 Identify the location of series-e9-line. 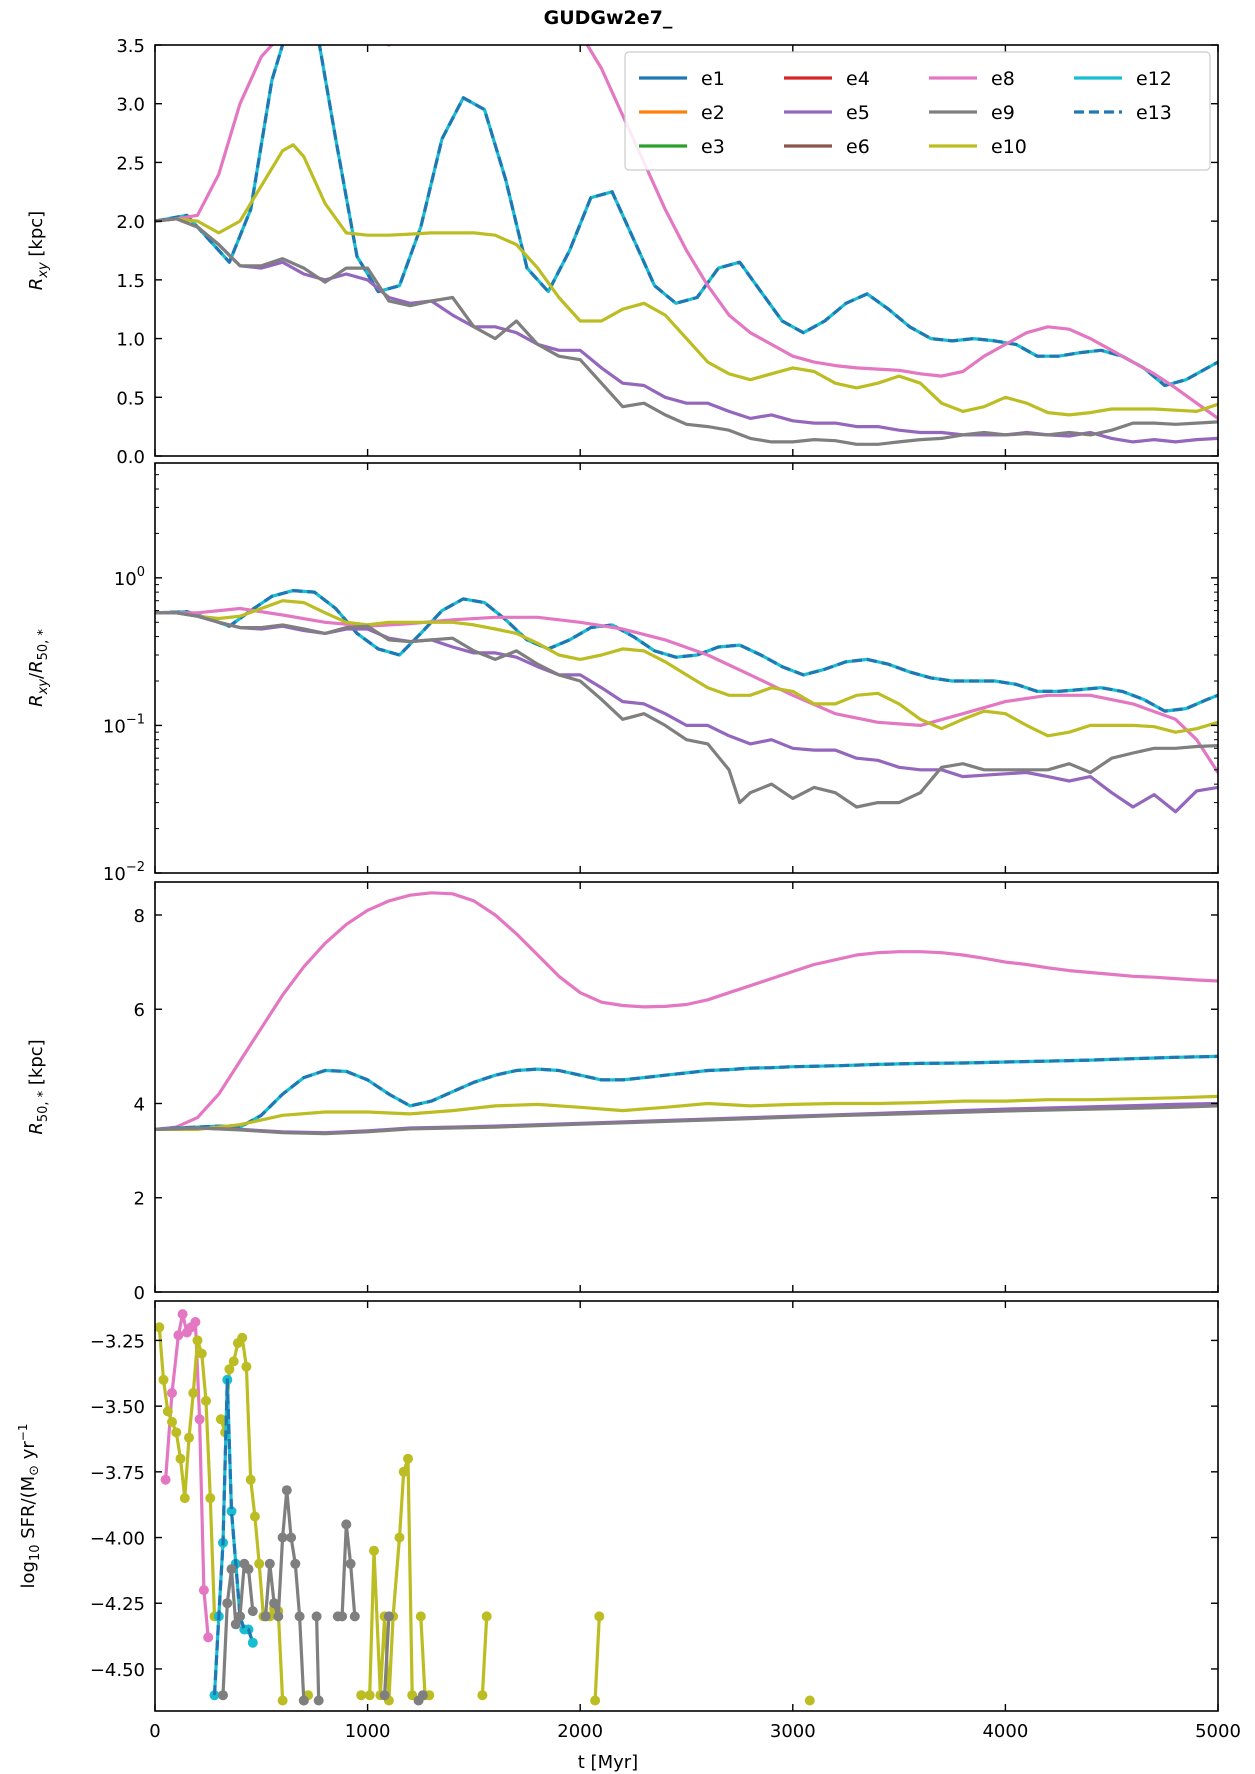
(686, 1120).